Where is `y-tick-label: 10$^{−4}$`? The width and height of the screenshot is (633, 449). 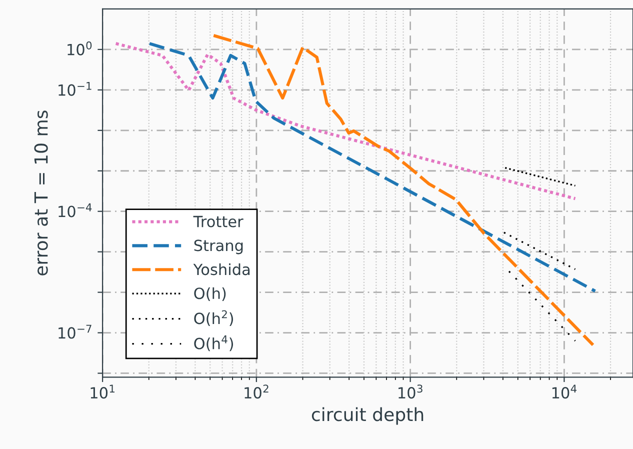 y-tick-label: 10$^{−4}$ is located at coordinates (75, 210).